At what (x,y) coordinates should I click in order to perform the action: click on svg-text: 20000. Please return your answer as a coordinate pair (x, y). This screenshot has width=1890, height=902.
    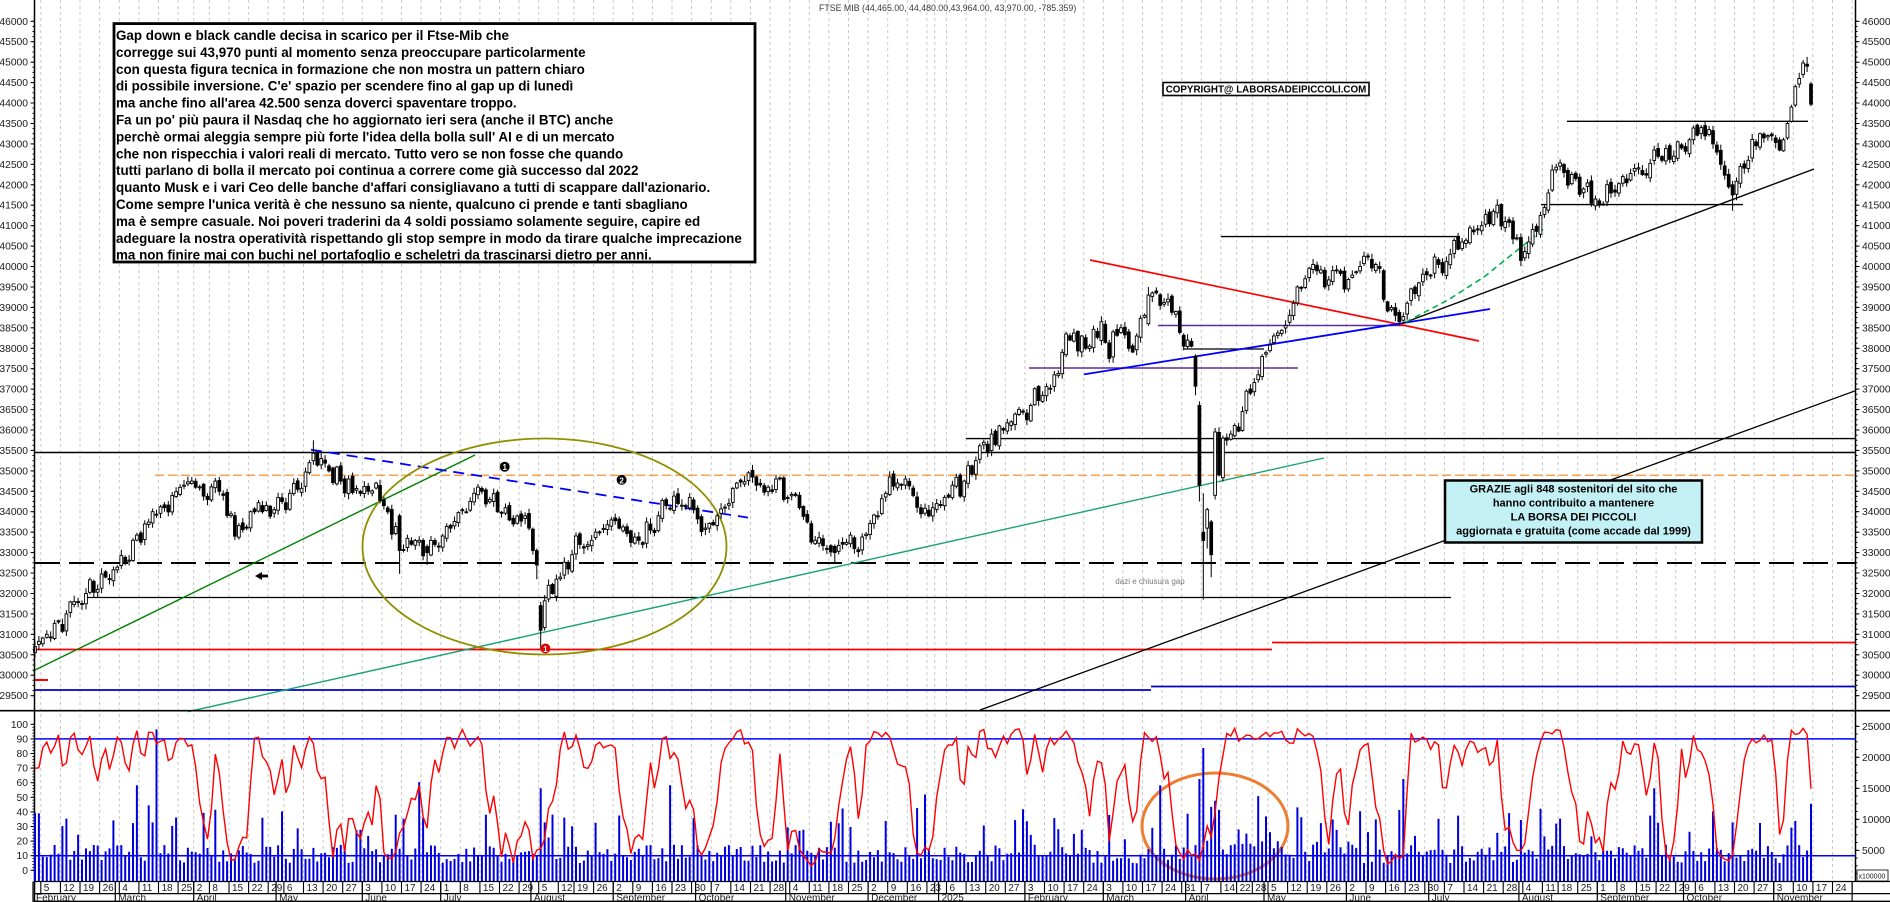
    Looking at the image, I should click on (1876, 758).